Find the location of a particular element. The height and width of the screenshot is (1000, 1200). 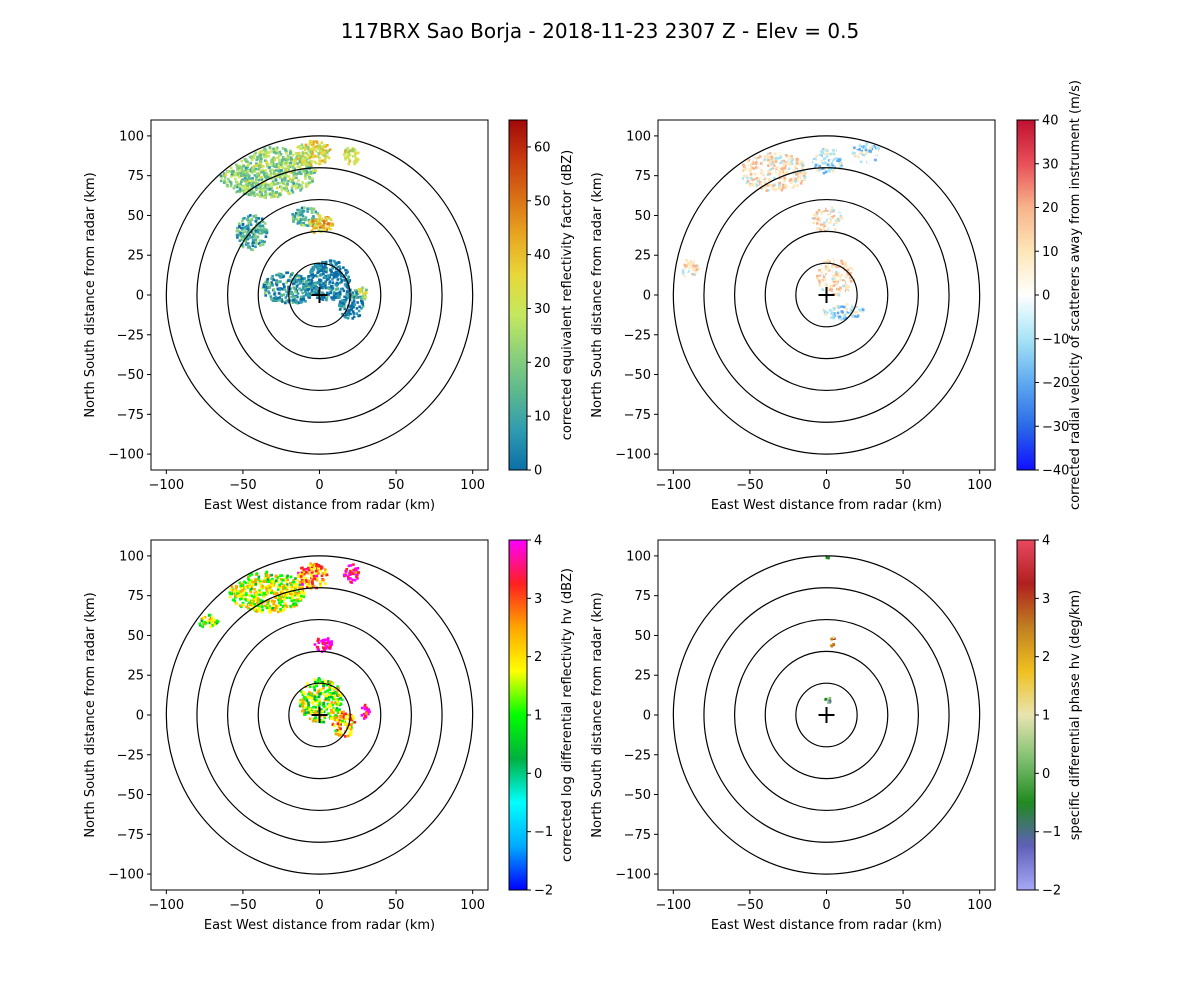

y-tick-label: 75 is located at coordinates (642, 176).